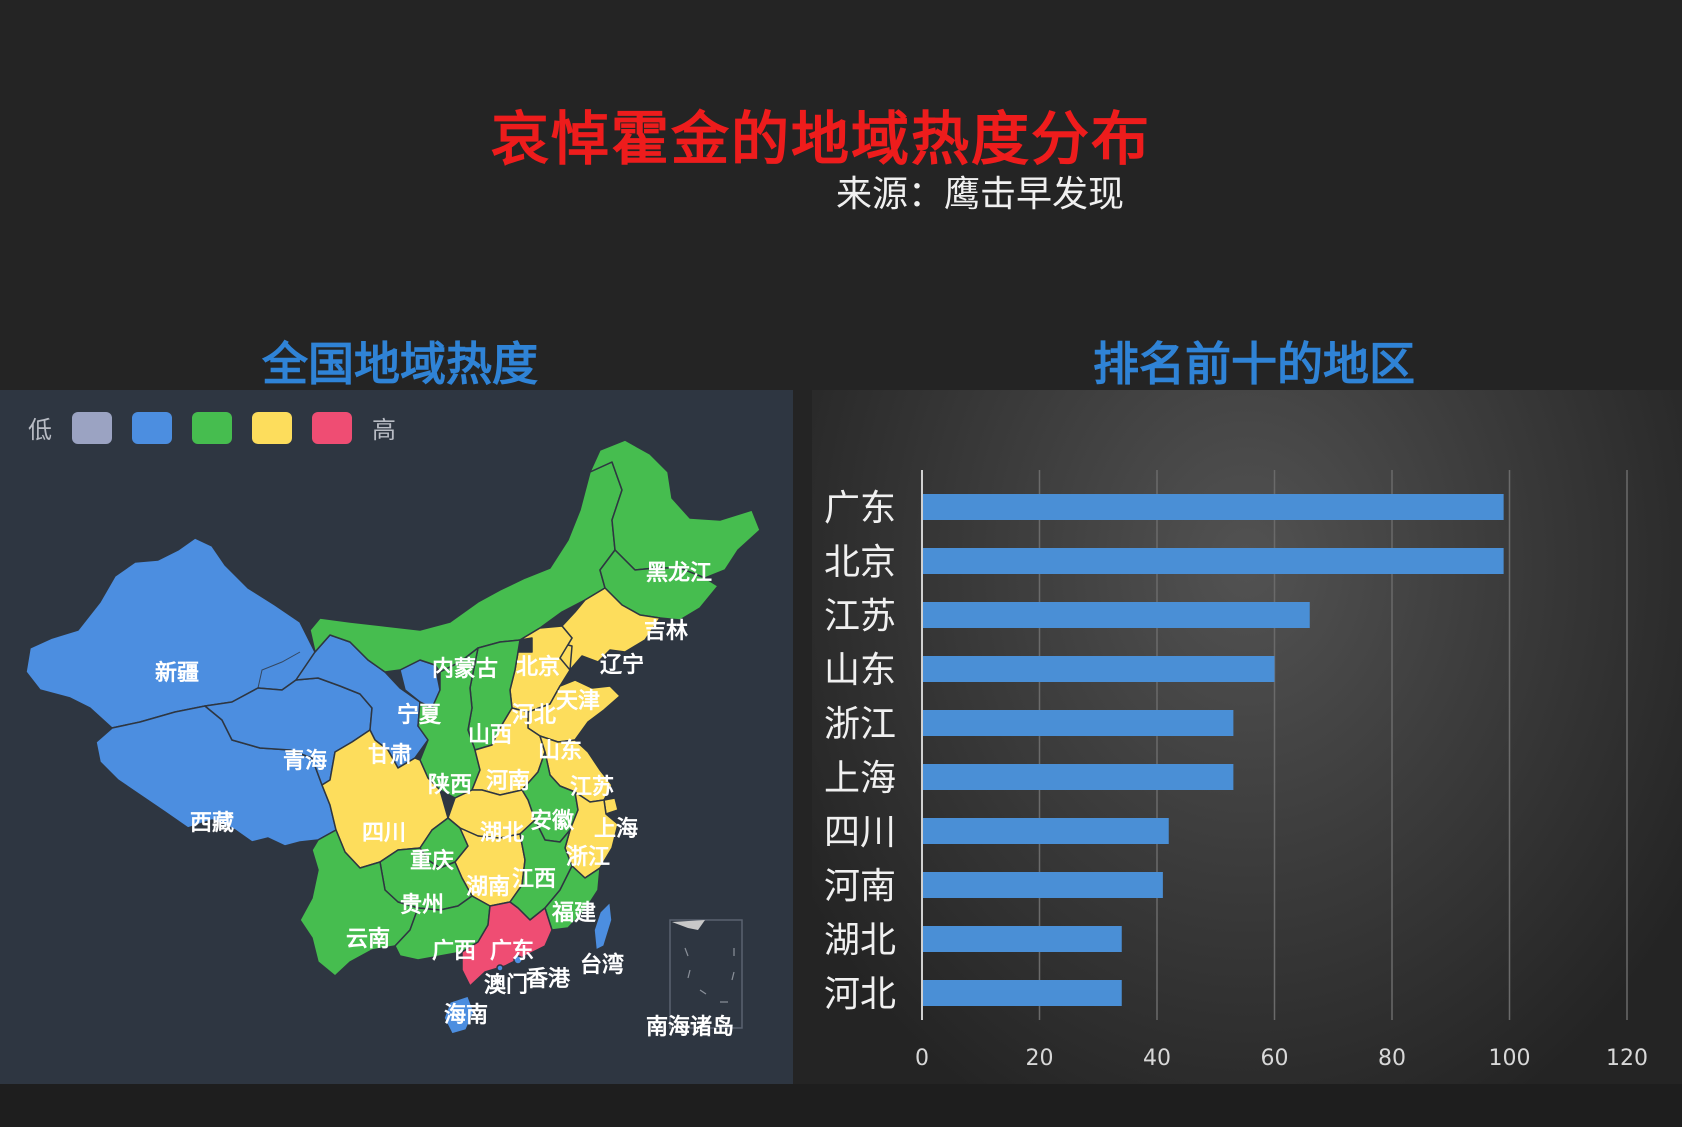 This screenshot has height=1127, width=1682. What do you see at coordinates (488, 887) in the screenshot?
I see `label-hunan: 湖南` at bounding box center [488, 887].